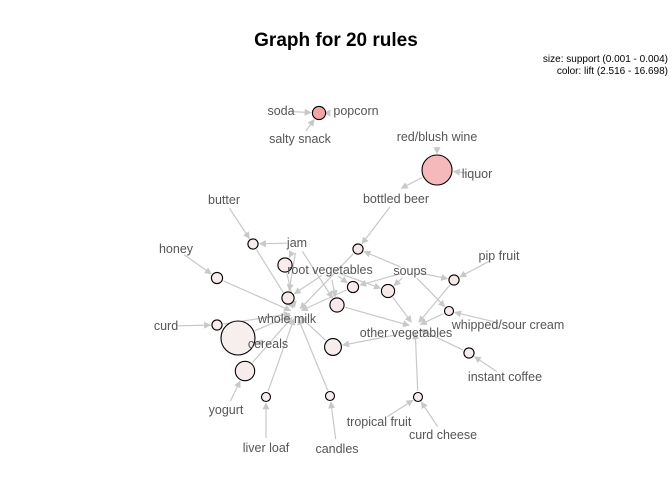 The image size is (672, 480). What do you see at coordinates (257, 296) in the screenshot?
I see `edge-r5-to-whole_milk` at bounding box center [257, 296].